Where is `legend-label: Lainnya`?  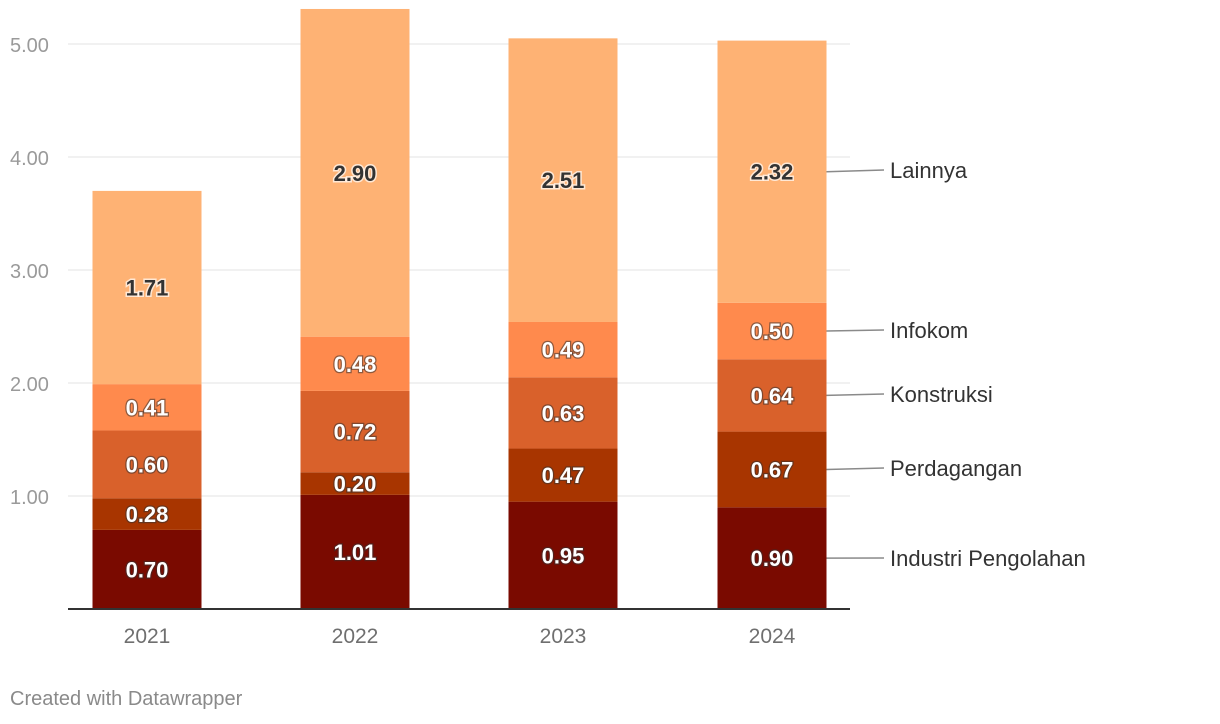
legend-label: Lainnya is located at coordinates (929, 170).